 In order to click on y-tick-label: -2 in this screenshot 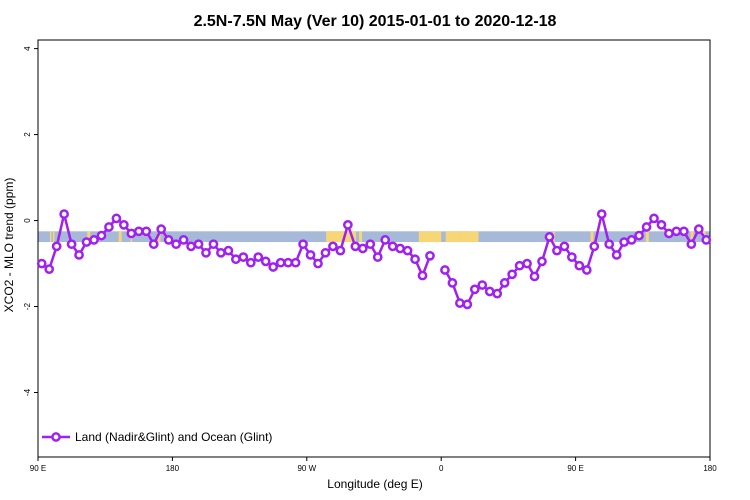, I will do `click(27, 306)`.